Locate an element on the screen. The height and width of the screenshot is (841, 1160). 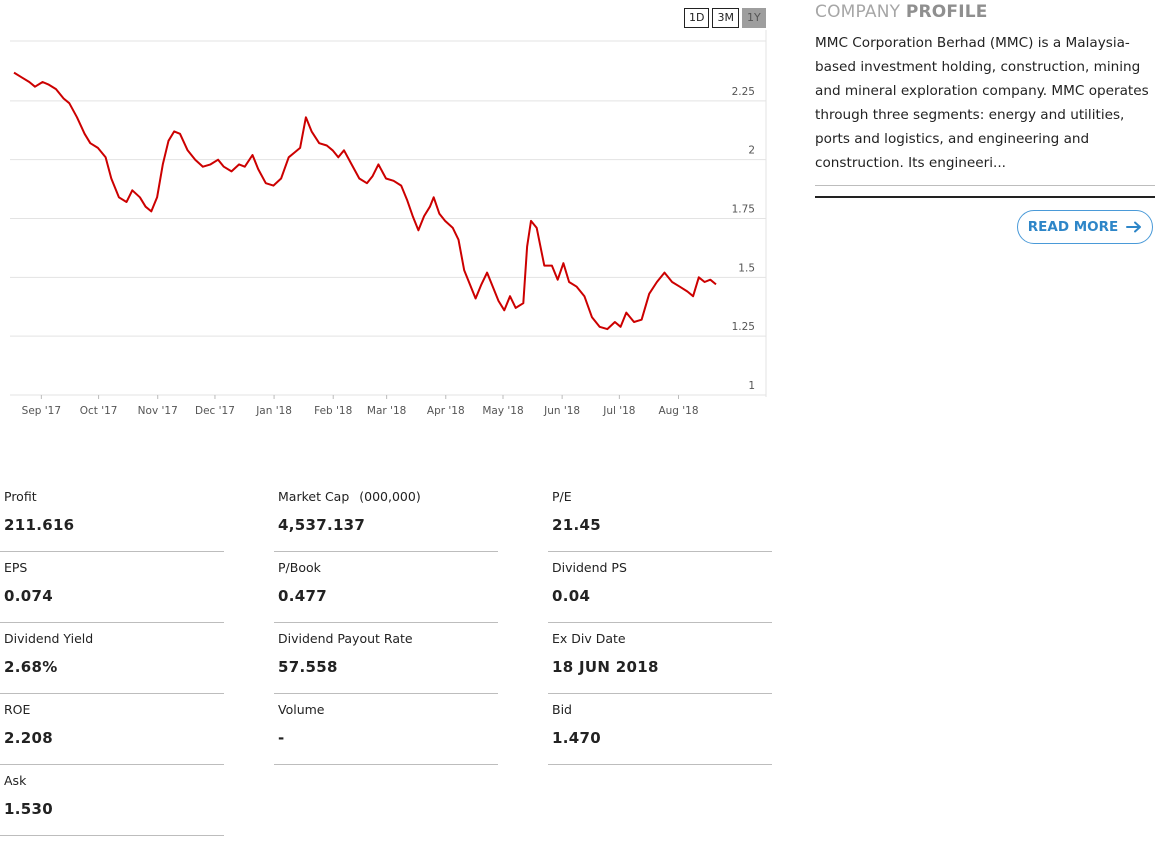
arrow-right-icon is located at coordinates (1134, 227).